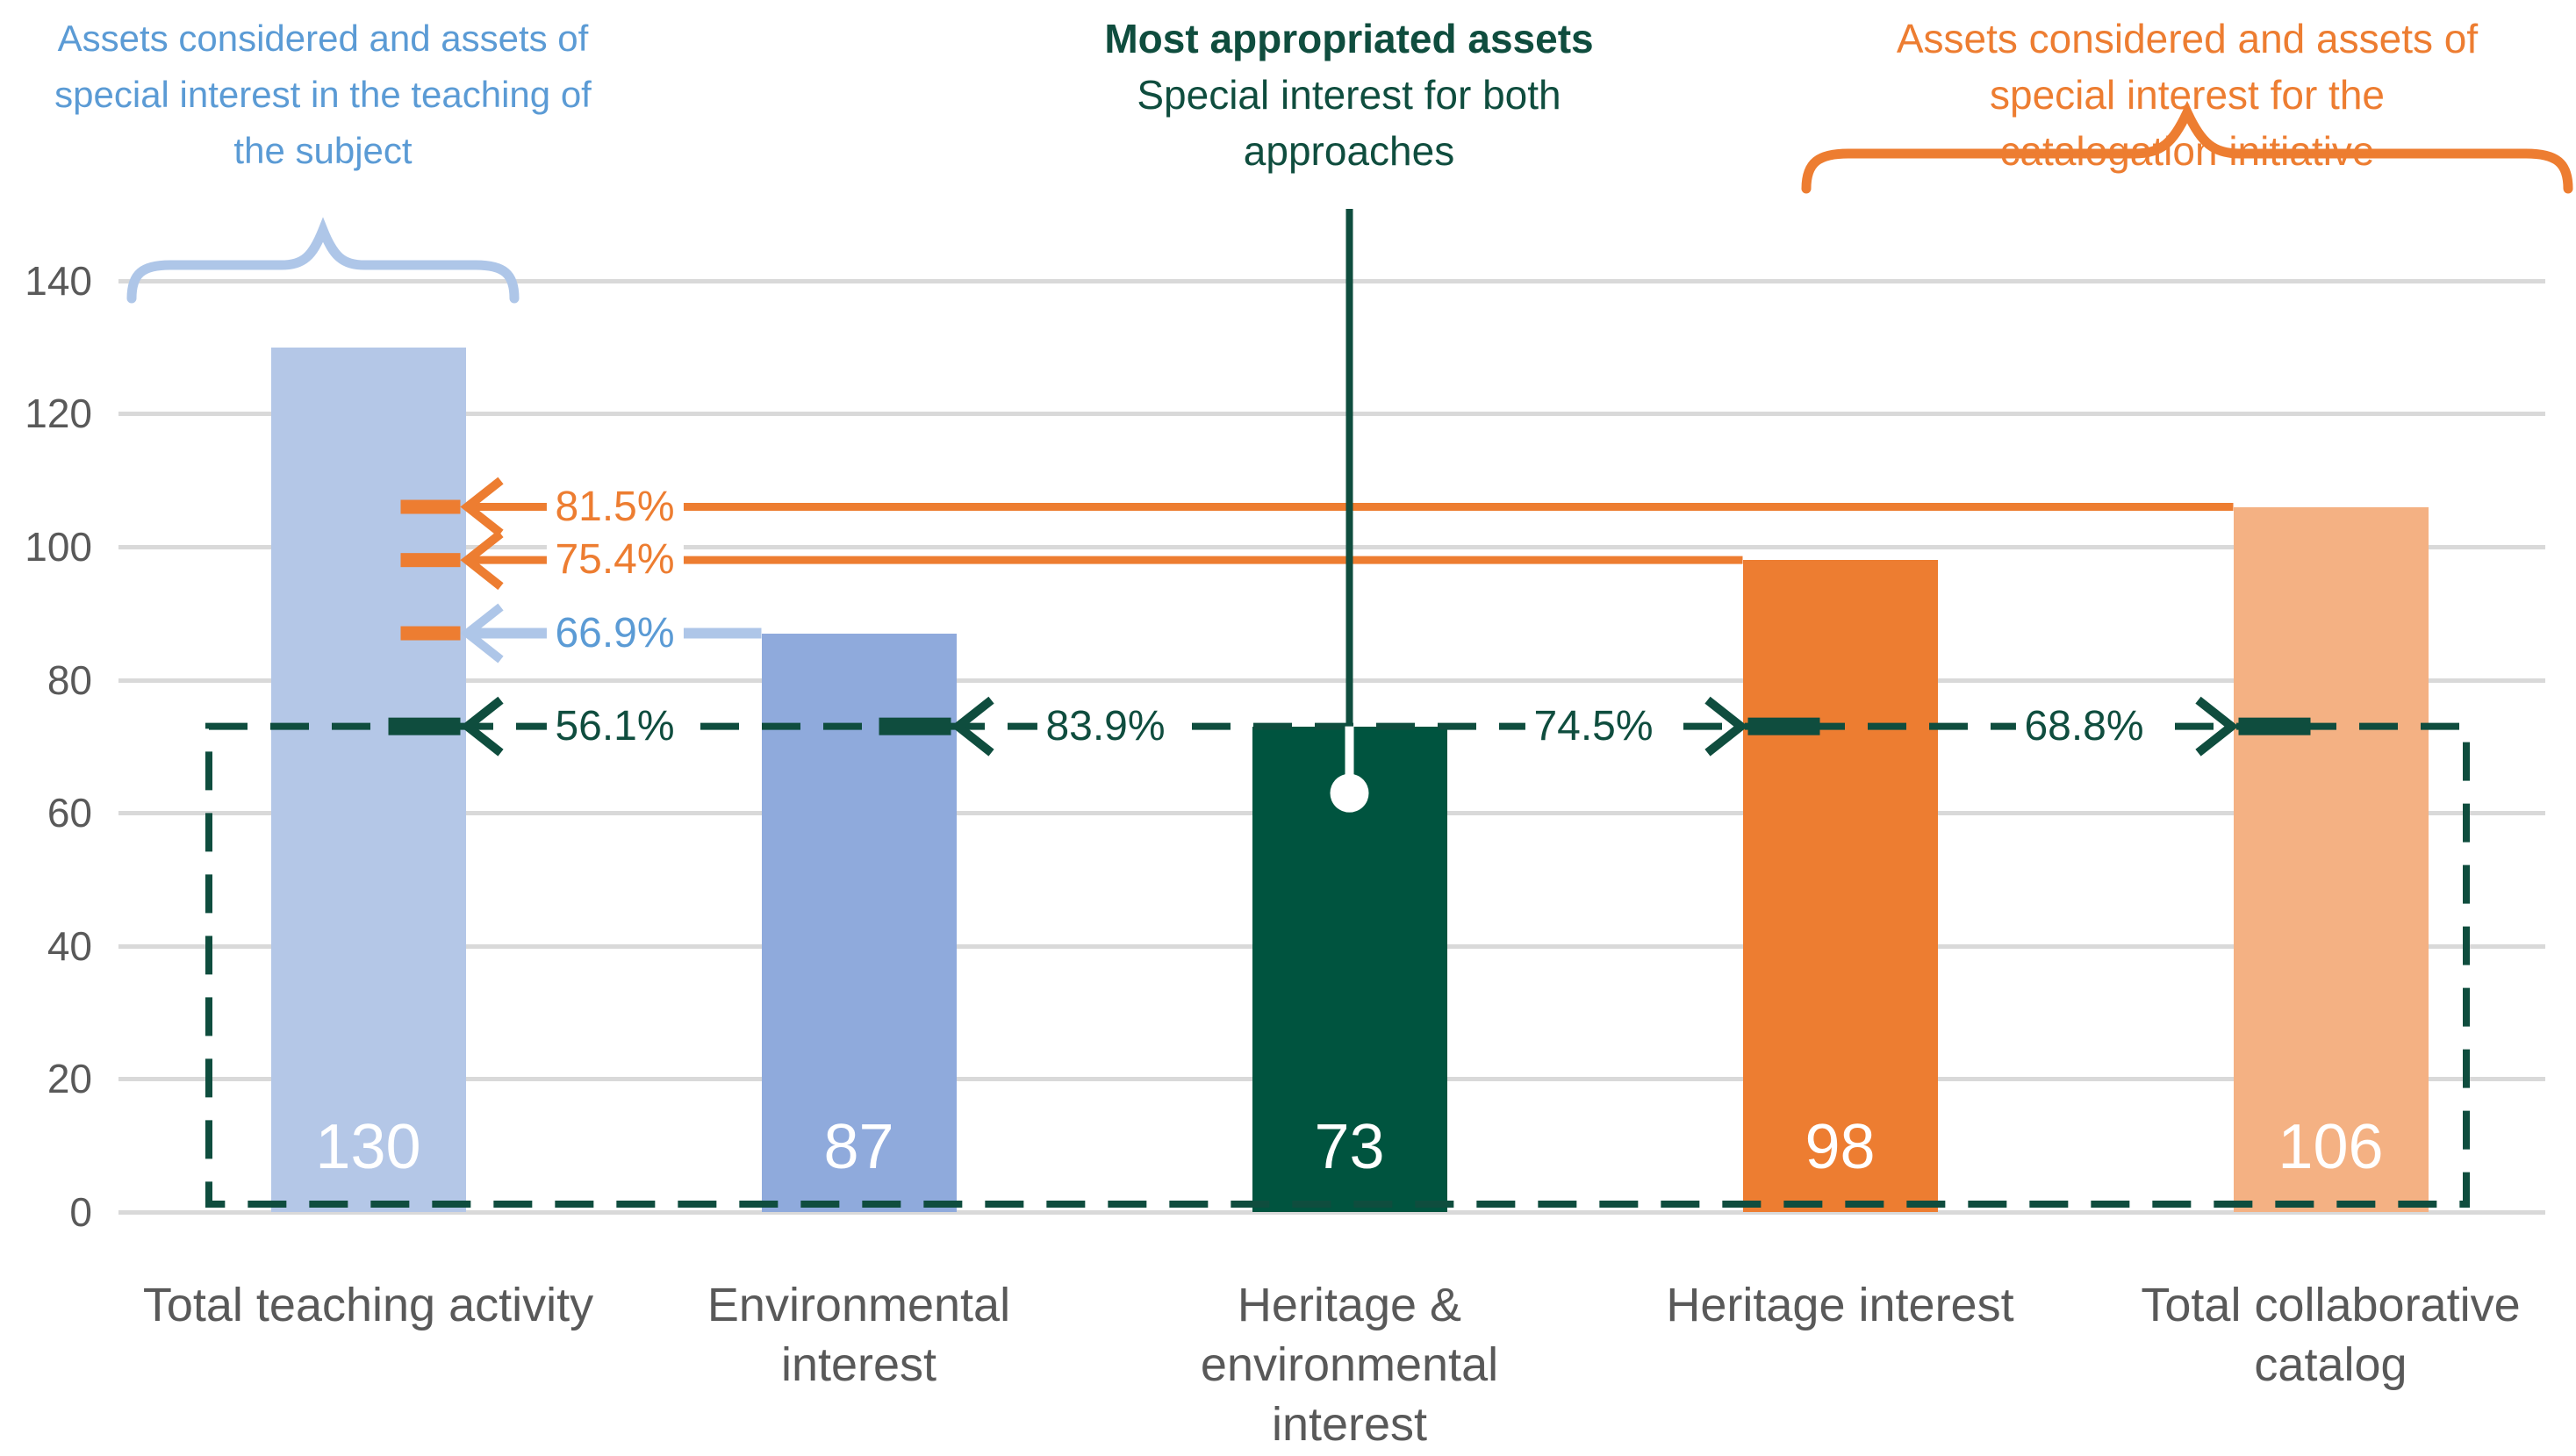 Image resolution: width=2576 pixels, height=1456 pixels. Describe the element at coordinates (69, 679) in the screenshot. I see `y-tick-label-80: 80` at that location.